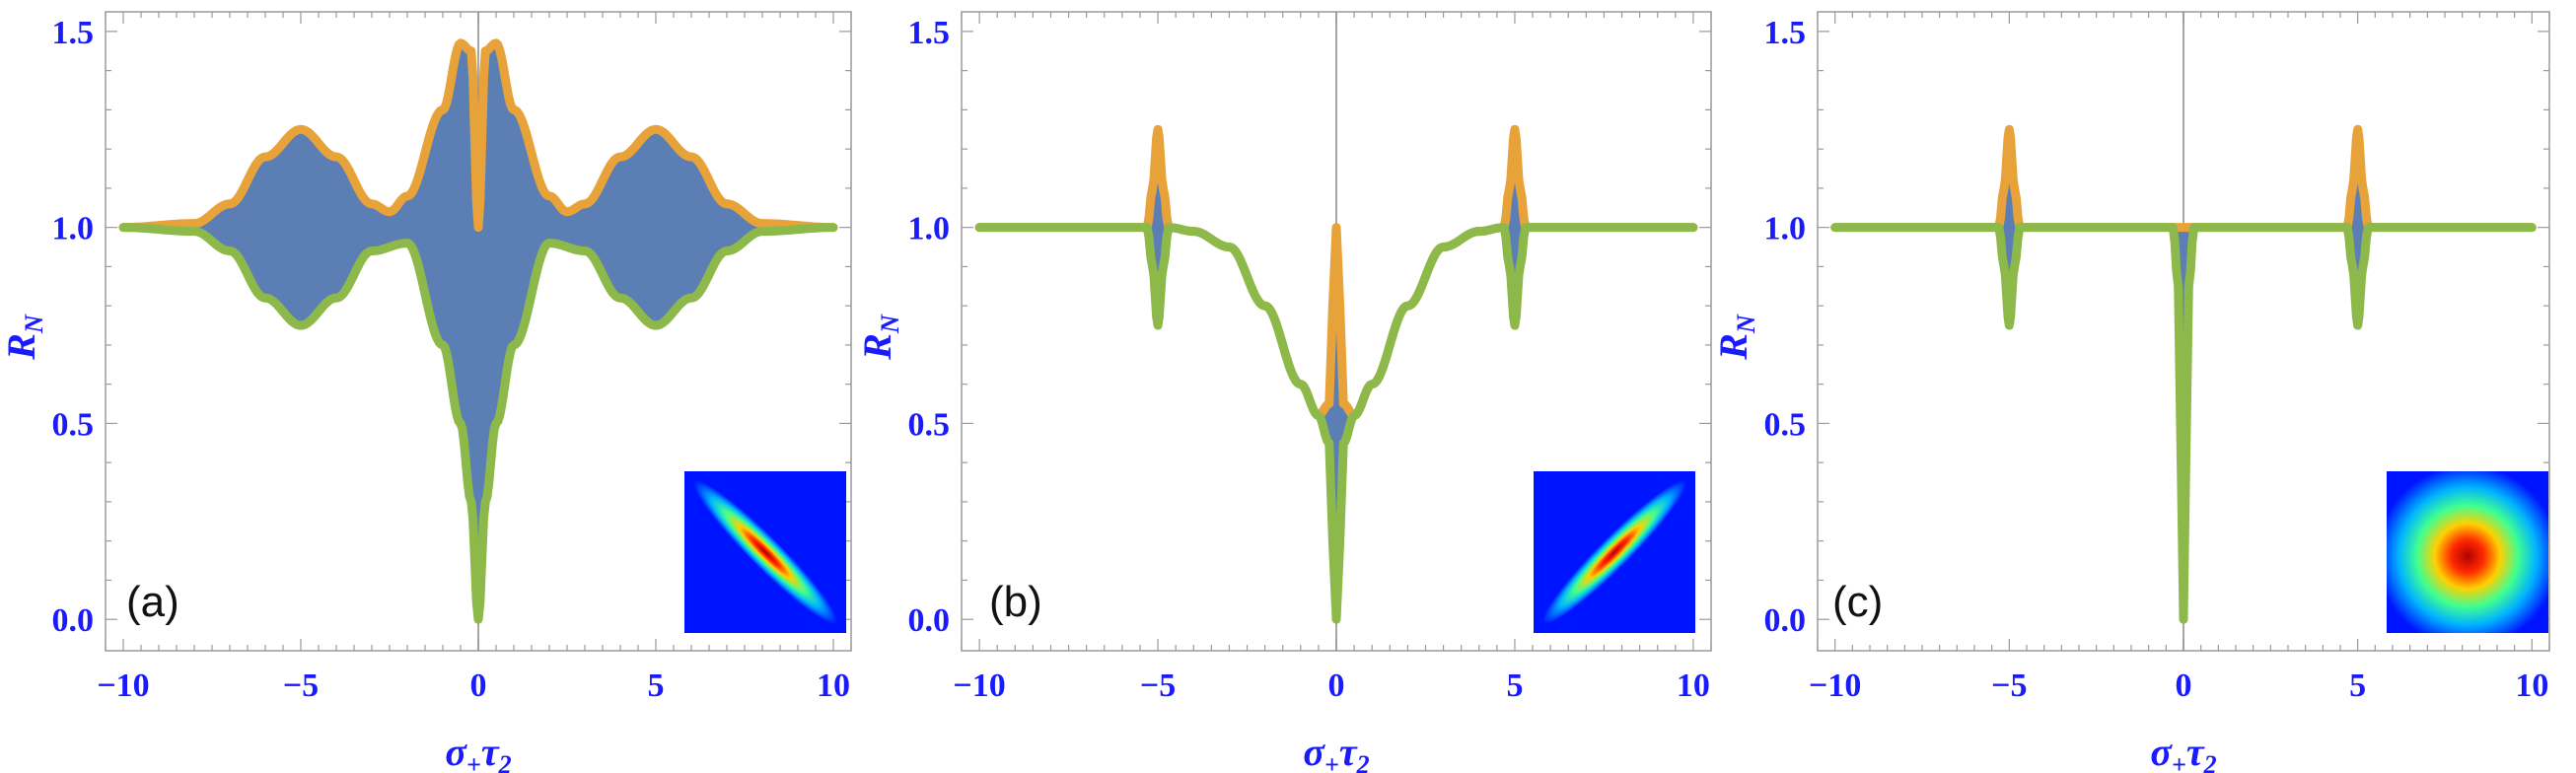  What do you see at coordinates (1857, 602) in the screenshot?
I see `panel-tag: (c)` at bounding box center [1857, 602].